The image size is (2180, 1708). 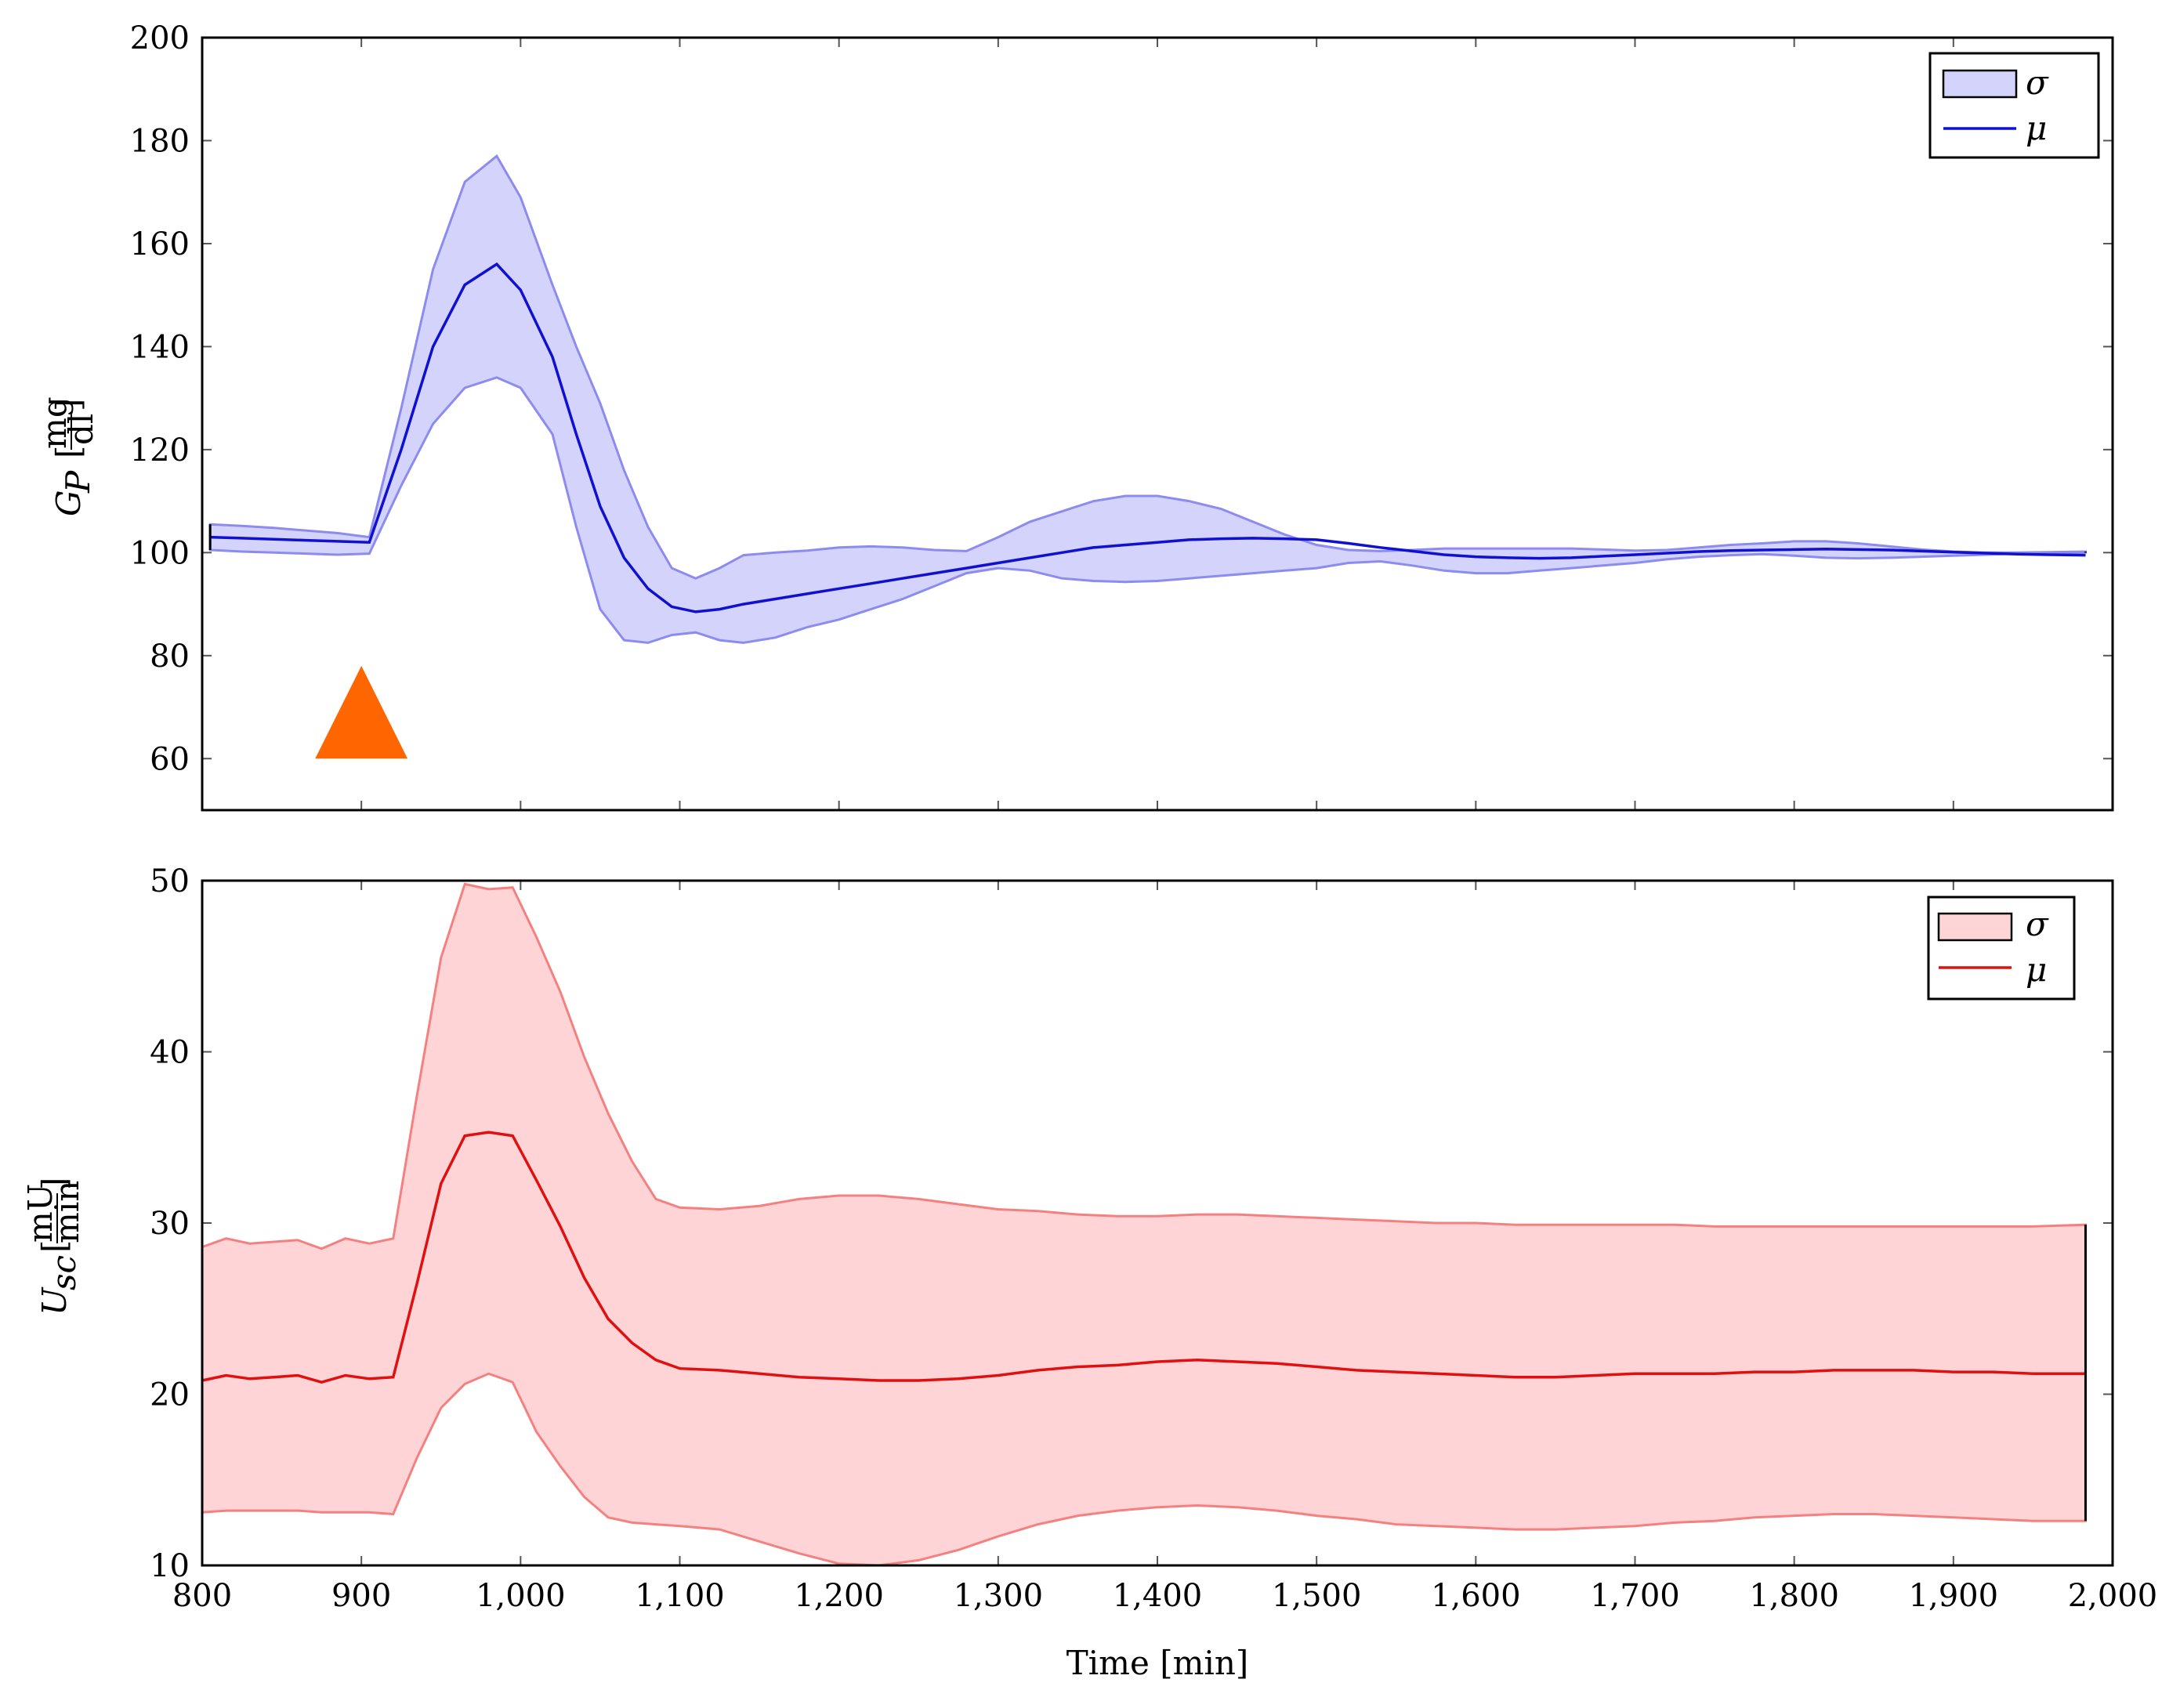 I want to click on time-x-tick-label: 1,200, so click(x=839, y=1596).